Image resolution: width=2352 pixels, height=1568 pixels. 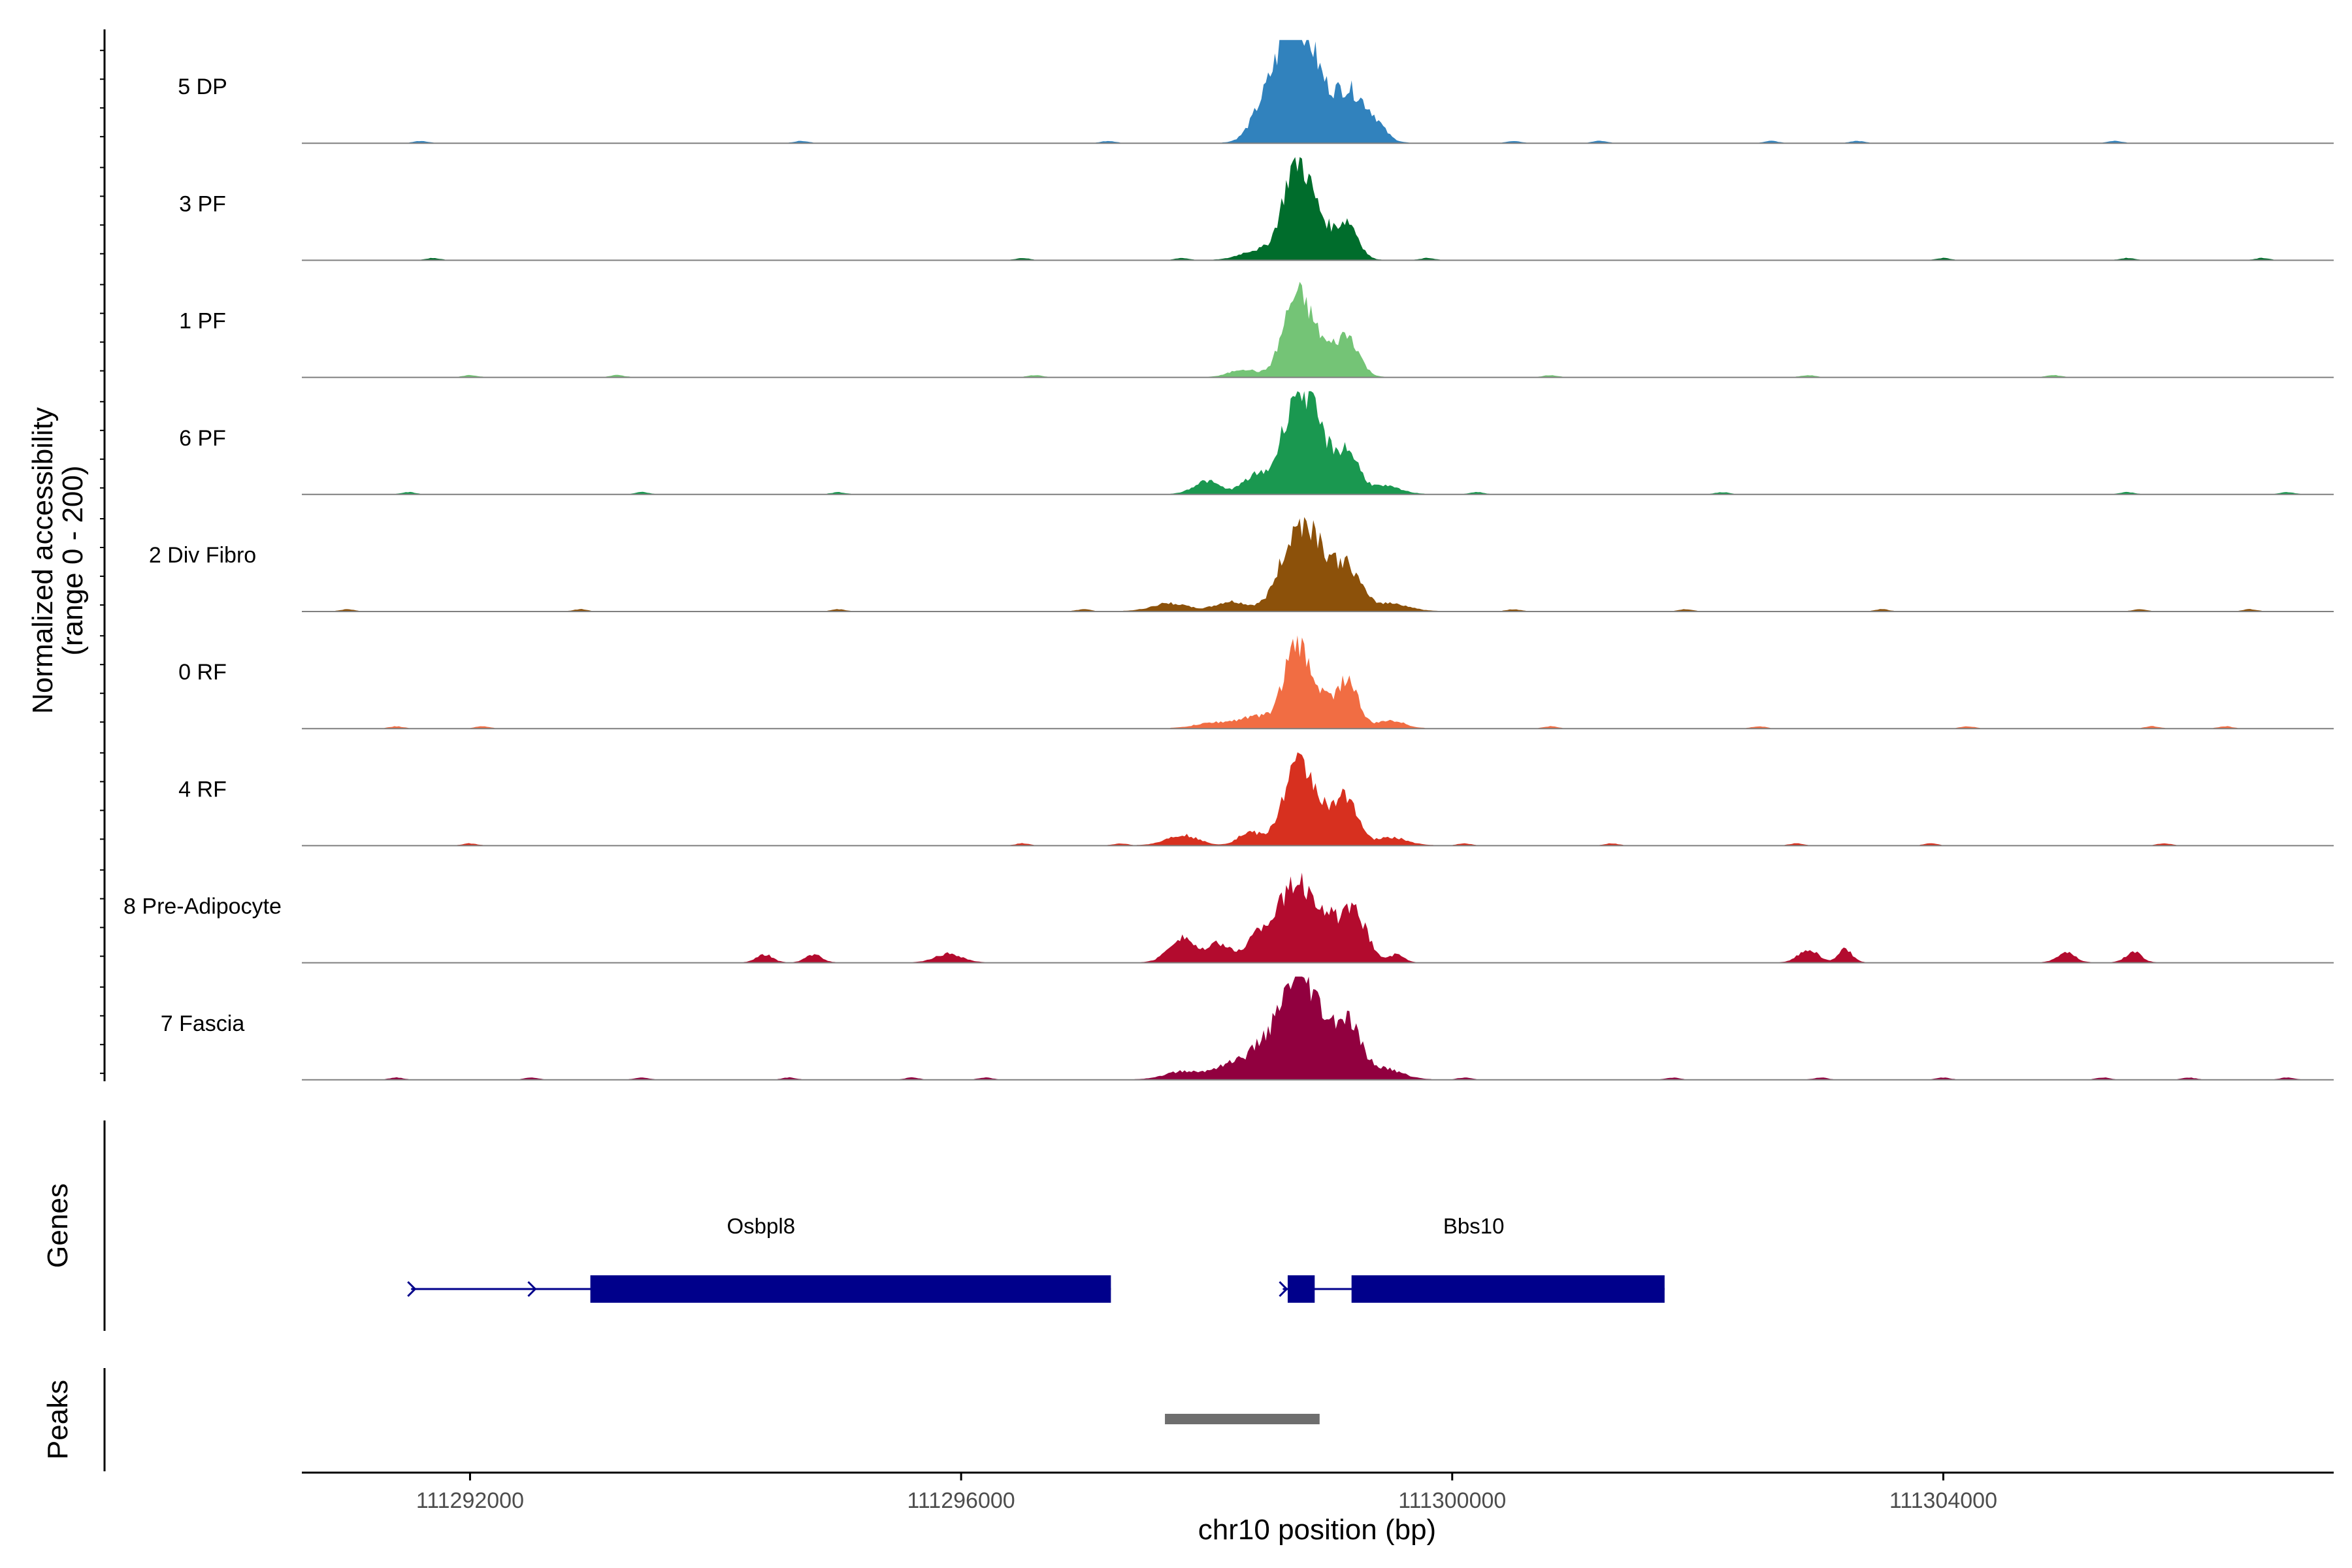 What do you see at coordinates (202, 672) in the screenshot?
I see `track-label: 0 RF` at bounding box center [202, 672].